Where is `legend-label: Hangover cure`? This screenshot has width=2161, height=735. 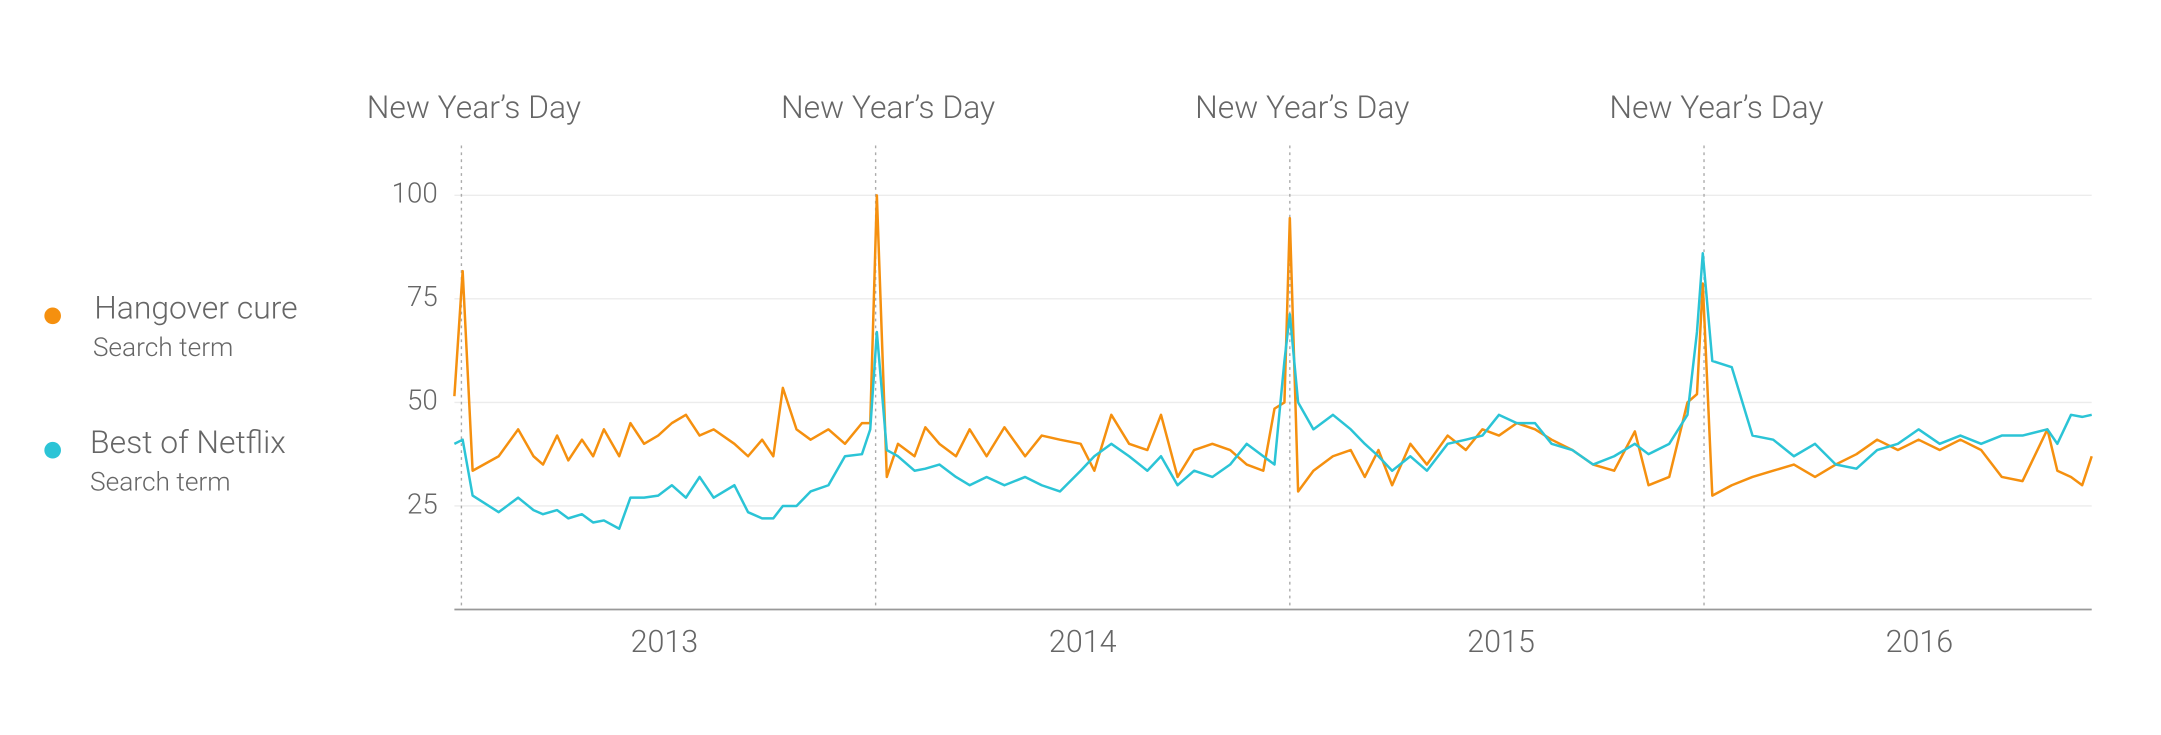 legend-label: Hangover cure is located at coordinates (195, 308).